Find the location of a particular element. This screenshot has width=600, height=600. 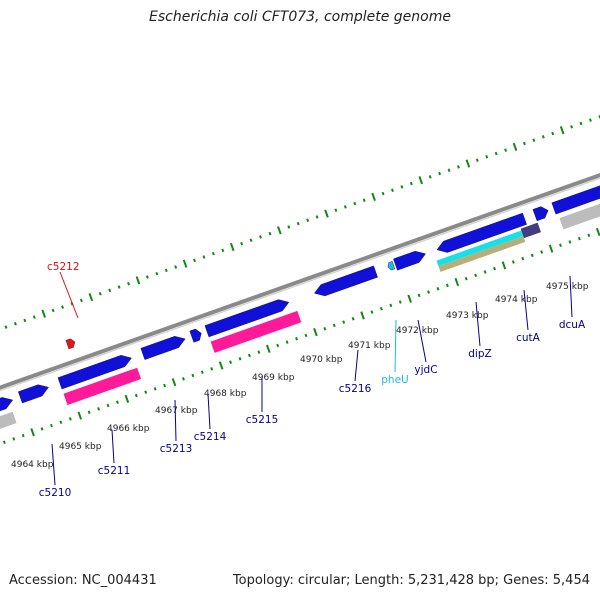

gene-label-dipZ: dipZ is located at coordinates (479, 354).